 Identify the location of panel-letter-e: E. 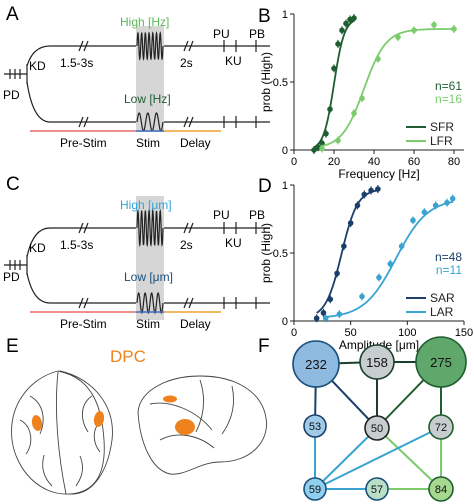
(12, 346).